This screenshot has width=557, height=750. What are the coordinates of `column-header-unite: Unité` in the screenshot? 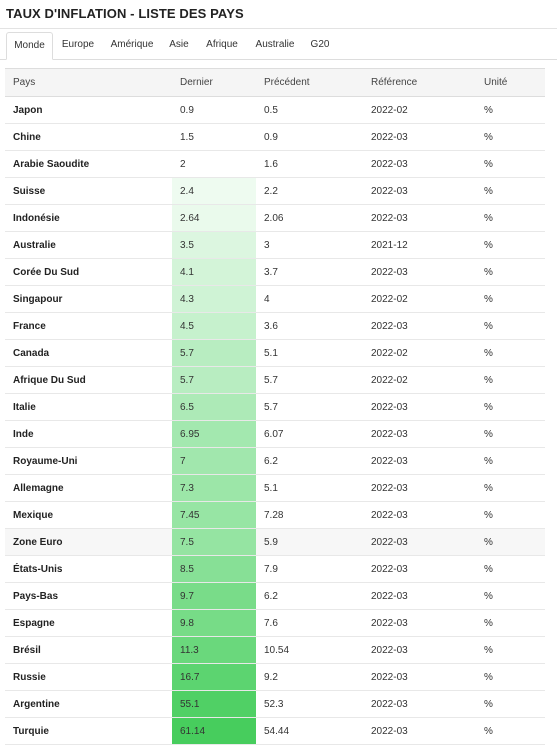 It's located at (510, 82).